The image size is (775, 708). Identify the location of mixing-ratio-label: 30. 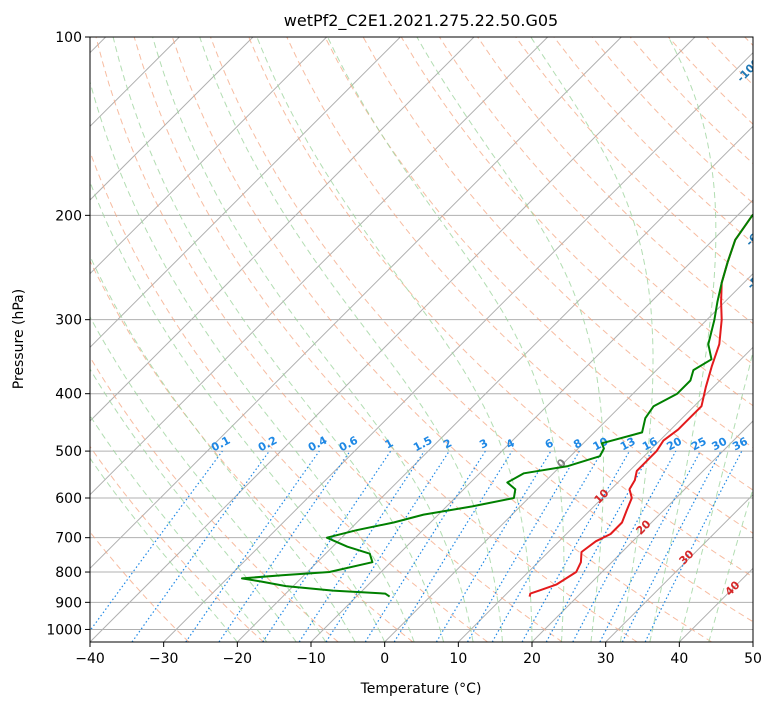
(720, 444).